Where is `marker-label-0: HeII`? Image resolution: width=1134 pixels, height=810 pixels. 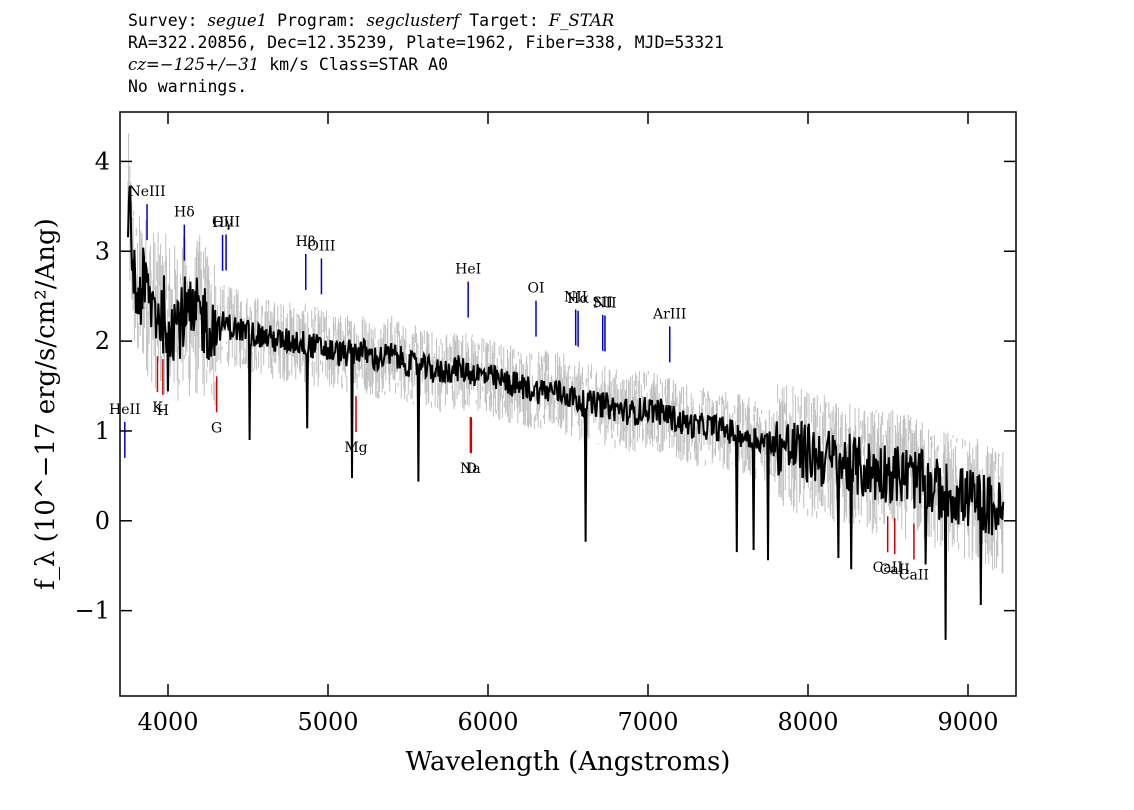
marker-label-0: HeII is located at coordinates (125, 410).